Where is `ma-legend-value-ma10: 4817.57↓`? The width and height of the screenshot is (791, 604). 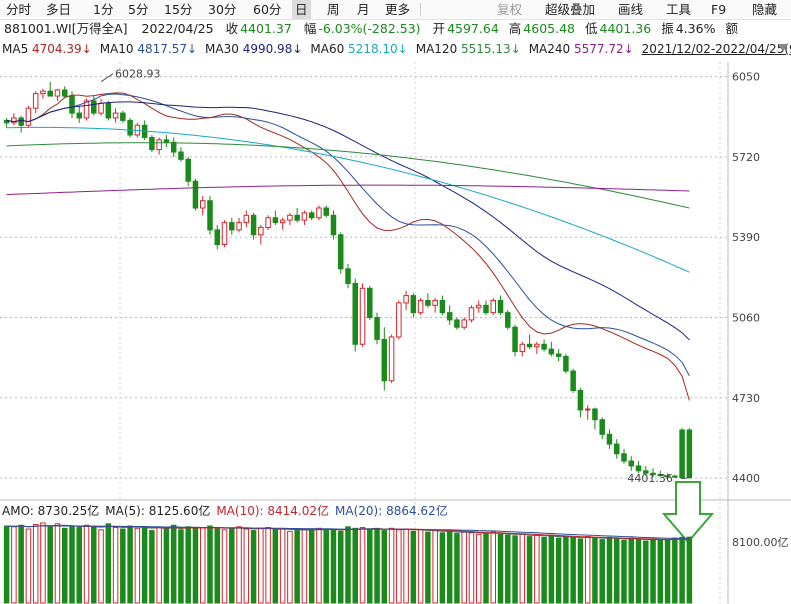 ma-legend-value-ma10: 4817.57↓ is located at coordinates (165, 49).